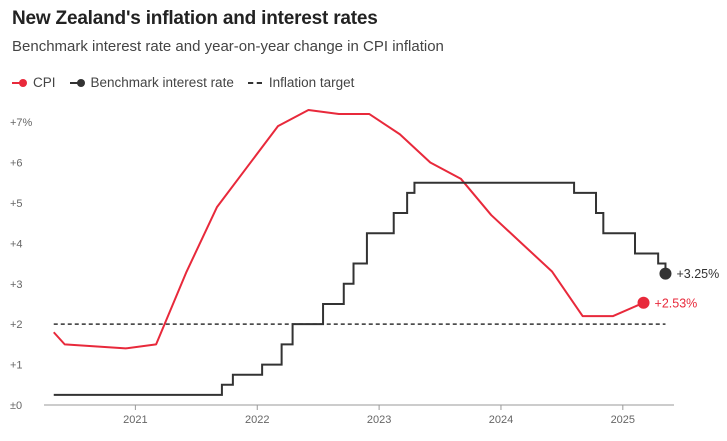  Describe the element at coordinates (16, 285) in the screenshot. I see `y-tick-label-3: +3` at that location.